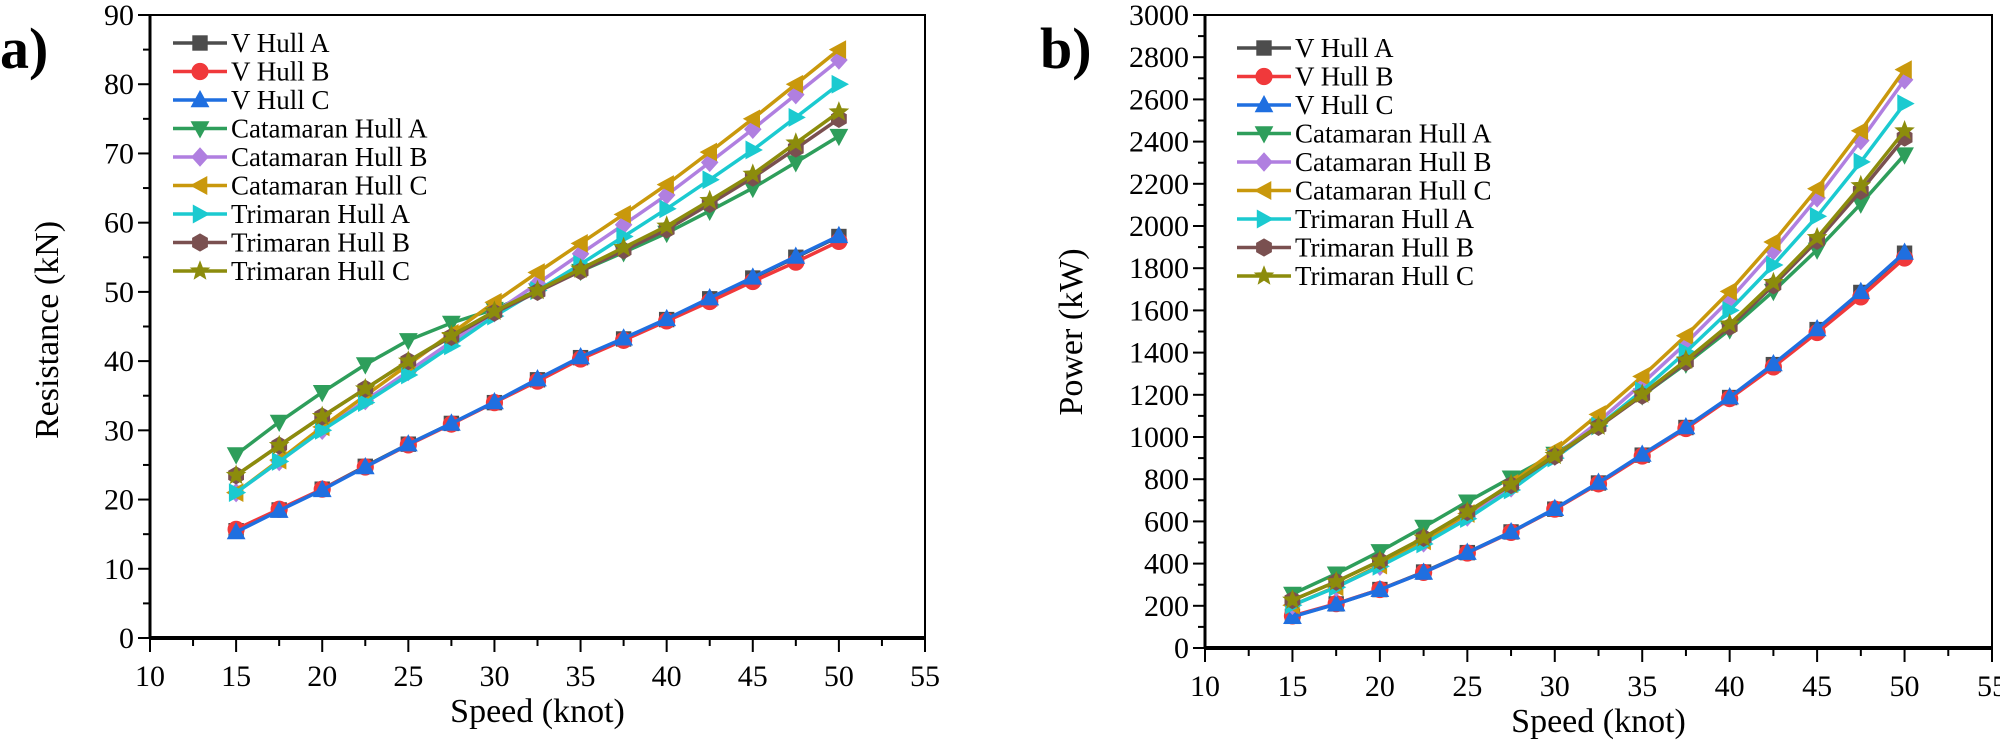  Describe the element at coordinates (1384, 248) in the screenshot. I see `legend-label: Trimaran Hull B` at that location.